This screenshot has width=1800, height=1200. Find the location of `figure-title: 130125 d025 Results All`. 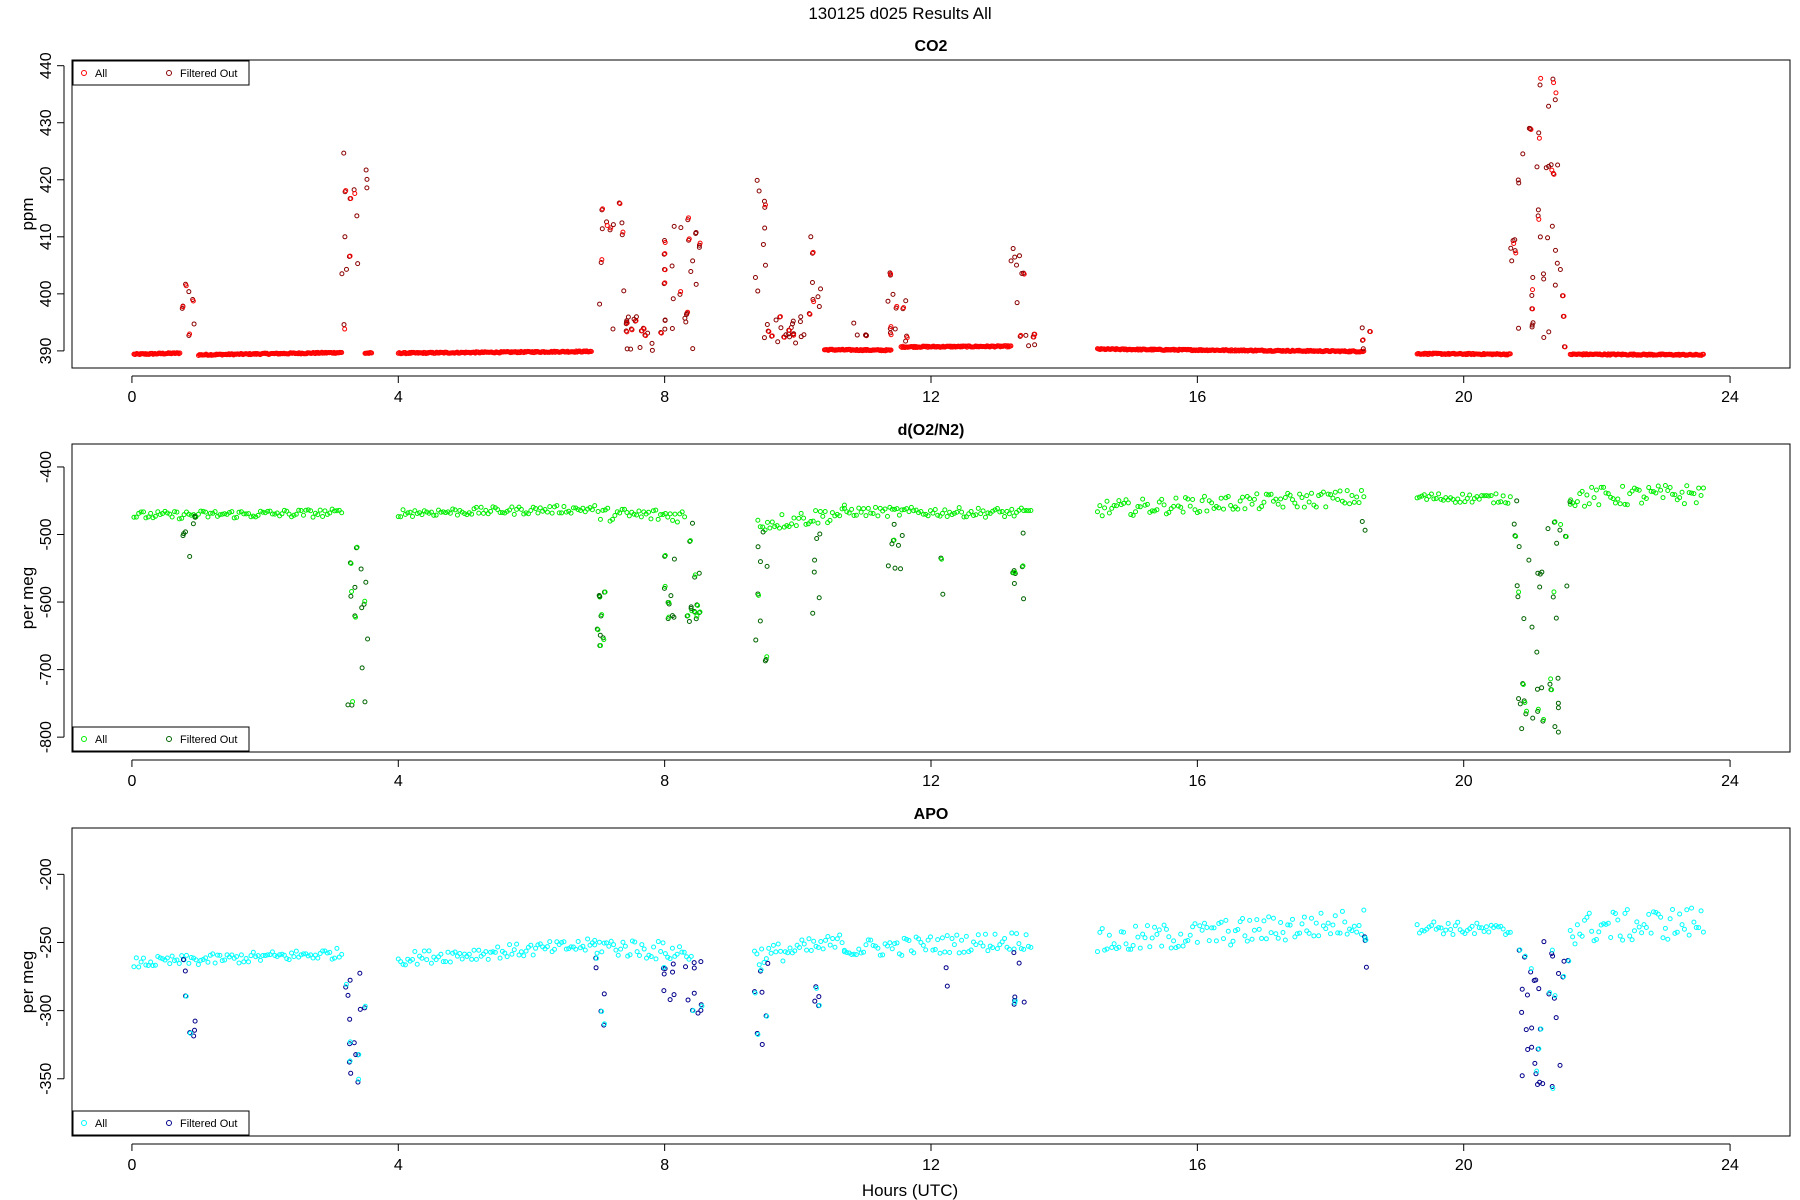

figure-title: 130125 d025 Results All is located at coordinates (899, 13).